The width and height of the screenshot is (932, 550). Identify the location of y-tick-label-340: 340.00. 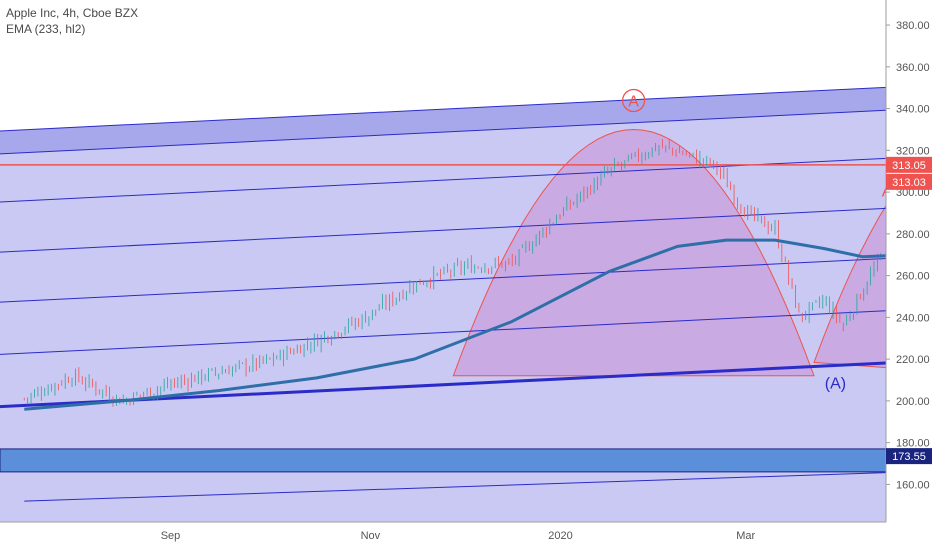
(913, 110).